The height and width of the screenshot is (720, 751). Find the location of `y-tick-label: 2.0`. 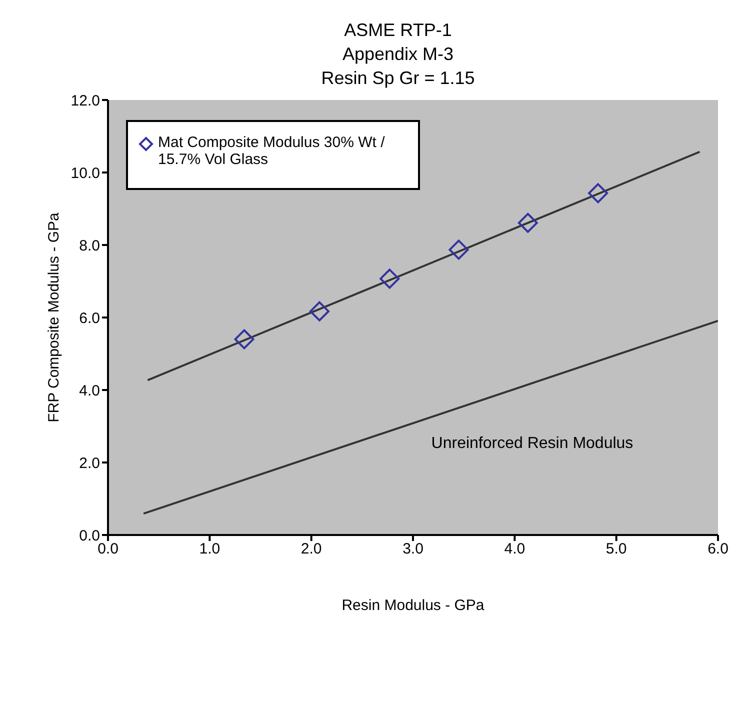

y-tick-label: 2.0 is located at coordinates (89, 463).